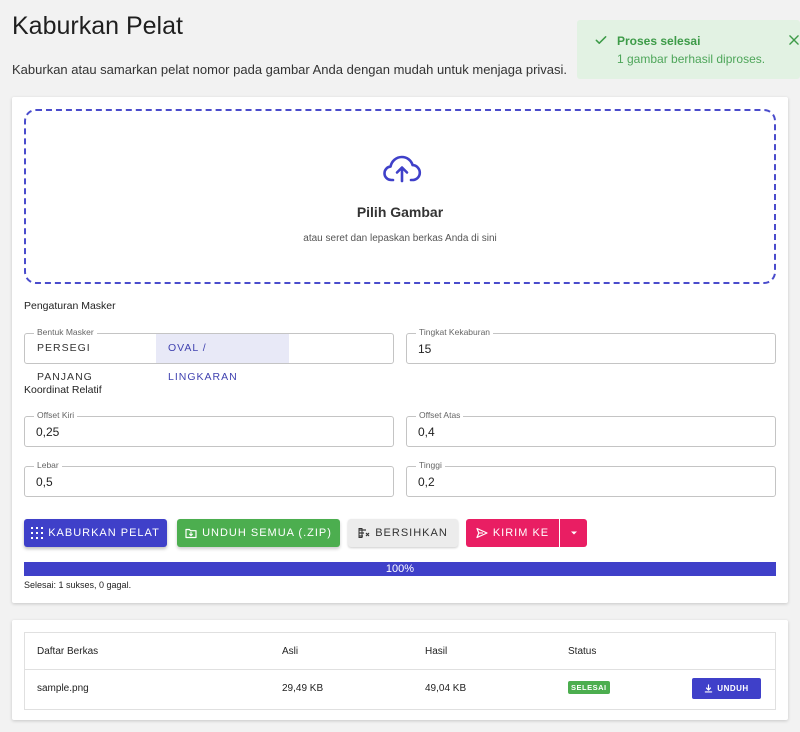 Image resolution: width=800 pixels, height=732 pixels. I want to click on offset-left-label: Offset Kiri, so click(56, 415).